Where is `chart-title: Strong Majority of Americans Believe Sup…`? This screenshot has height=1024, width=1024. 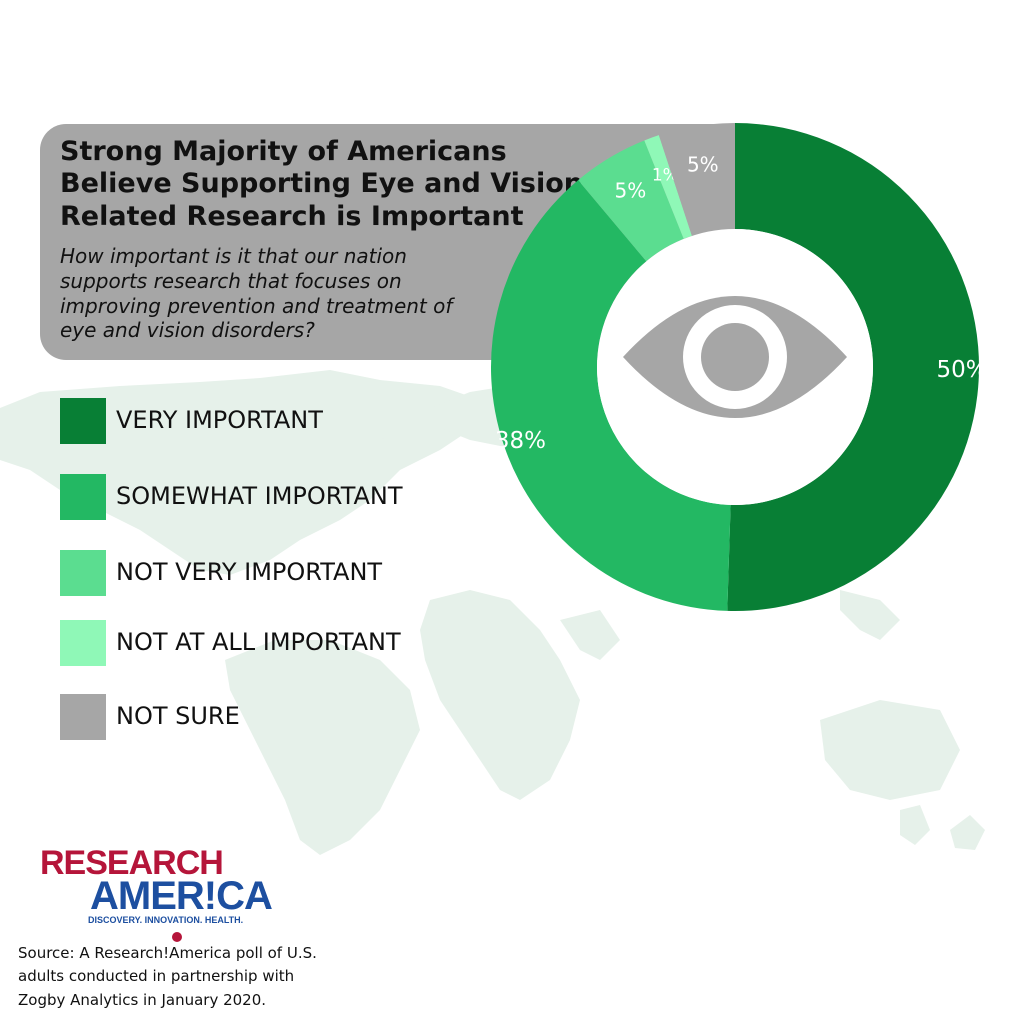
chart-title: Strong Majority of Americans Believe Sup… is located at coordinates (322, 184).